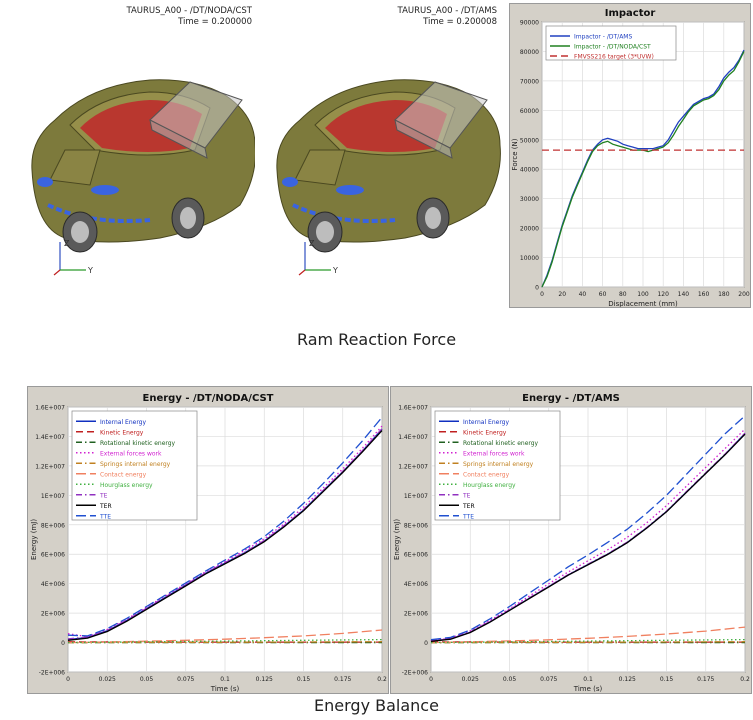 The width and height of the screenshot is (753, 720). Describe the element at coordinates (571, 398) in the screenshot. I see `chart-title: Energy - /DT/AMS` at that location.